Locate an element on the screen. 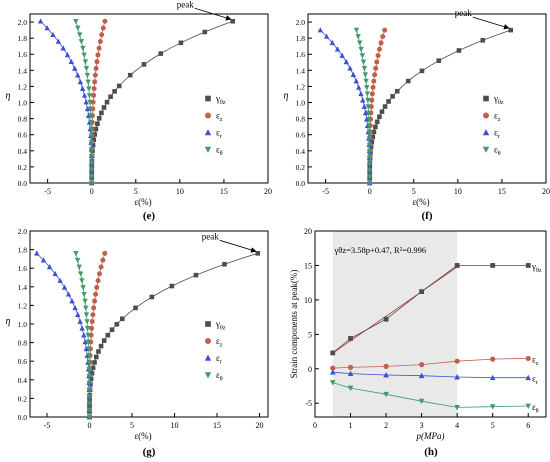 The width and height of the screenshot is (550, 462). x-tick-label: 2 is located at coordinates (386, 425).